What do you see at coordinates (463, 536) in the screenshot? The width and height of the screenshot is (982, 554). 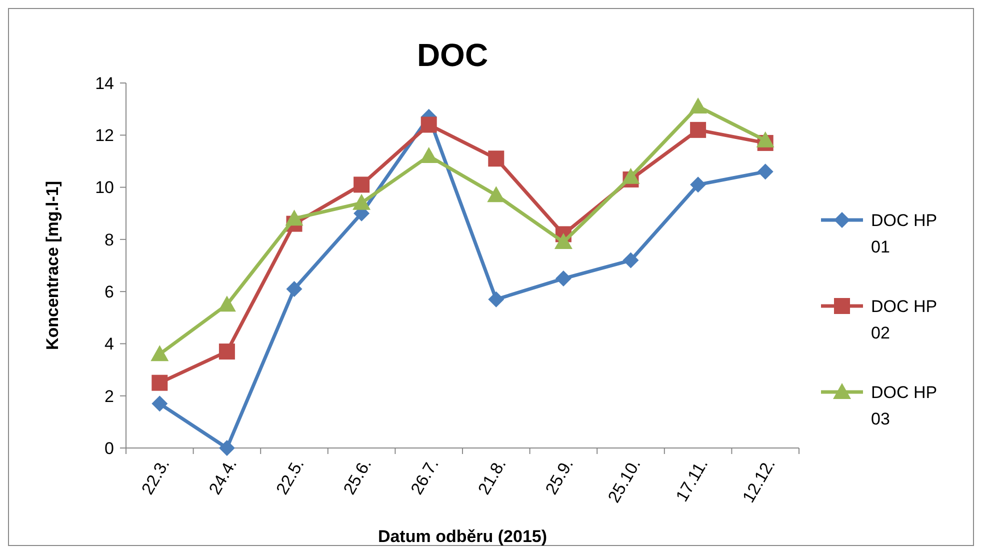 I see `x-axis-title: Datum odběru (2015)` at bounding box center [463, 536].